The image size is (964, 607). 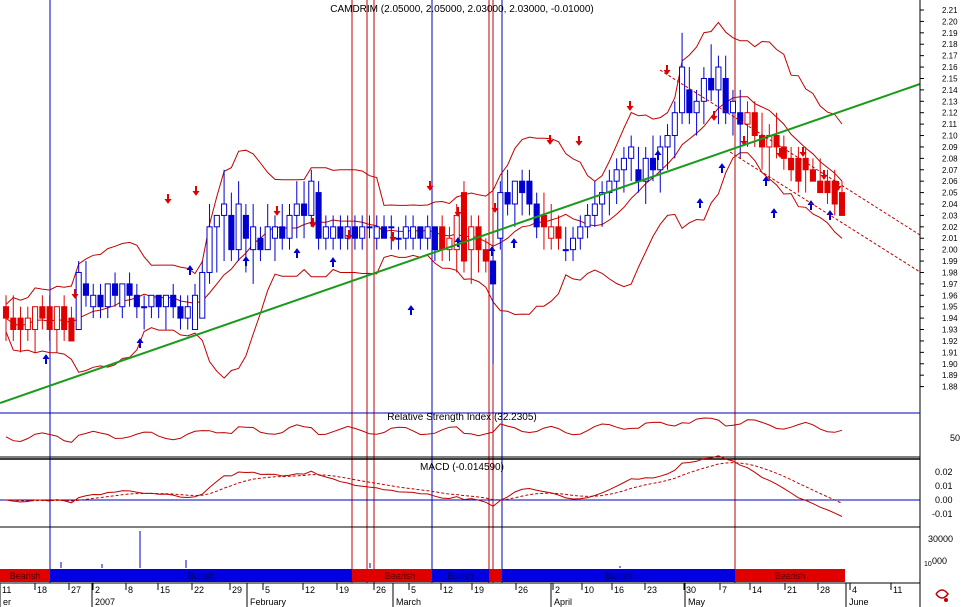 What do you see at coordinates (950, 272) in the screenshot?
I see `price-tick: 1.98` at bounding box center [950, 272].